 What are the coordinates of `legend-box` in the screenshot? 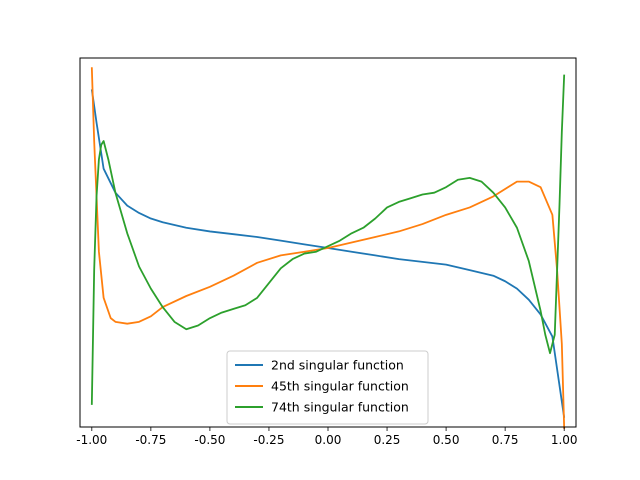 It's located at (327, 387).